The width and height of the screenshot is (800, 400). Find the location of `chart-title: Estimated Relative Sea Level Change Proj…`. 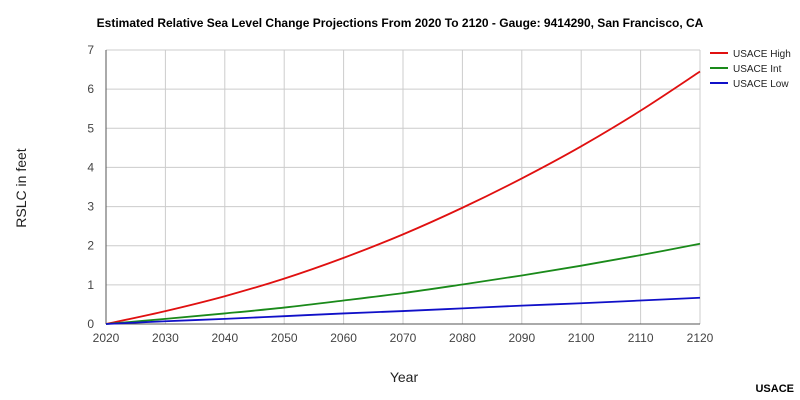

chart-title: Estimated Relative Sea Level Change Proj… is located at coordinates (400, 23).